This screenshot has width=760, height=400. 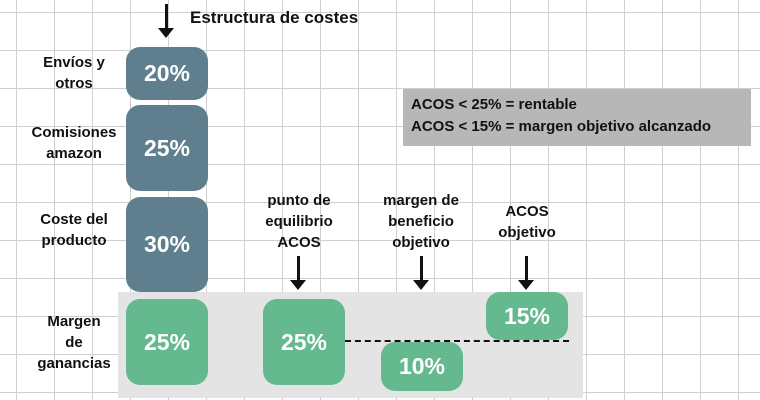 I want to click on equilibrio-arrow-shaft, so click(x=298, y=269).